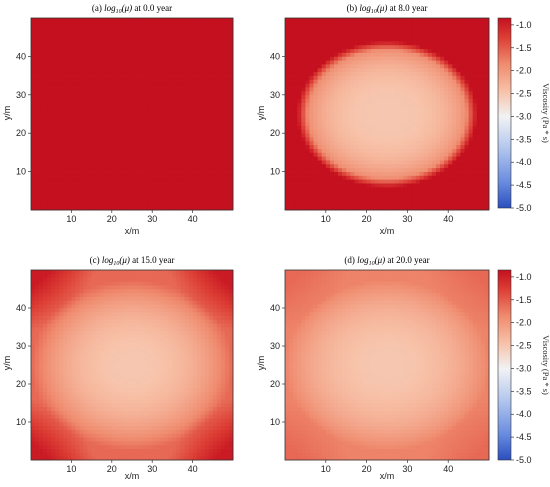 Image resolution: width=550 pixels, height=487 pixels. What do you see at coordinates (387, 9) in the screenshot?
I see `panel-b-title: (b) log10(μ) at 8.0 year` at bounding box center [387, 9].